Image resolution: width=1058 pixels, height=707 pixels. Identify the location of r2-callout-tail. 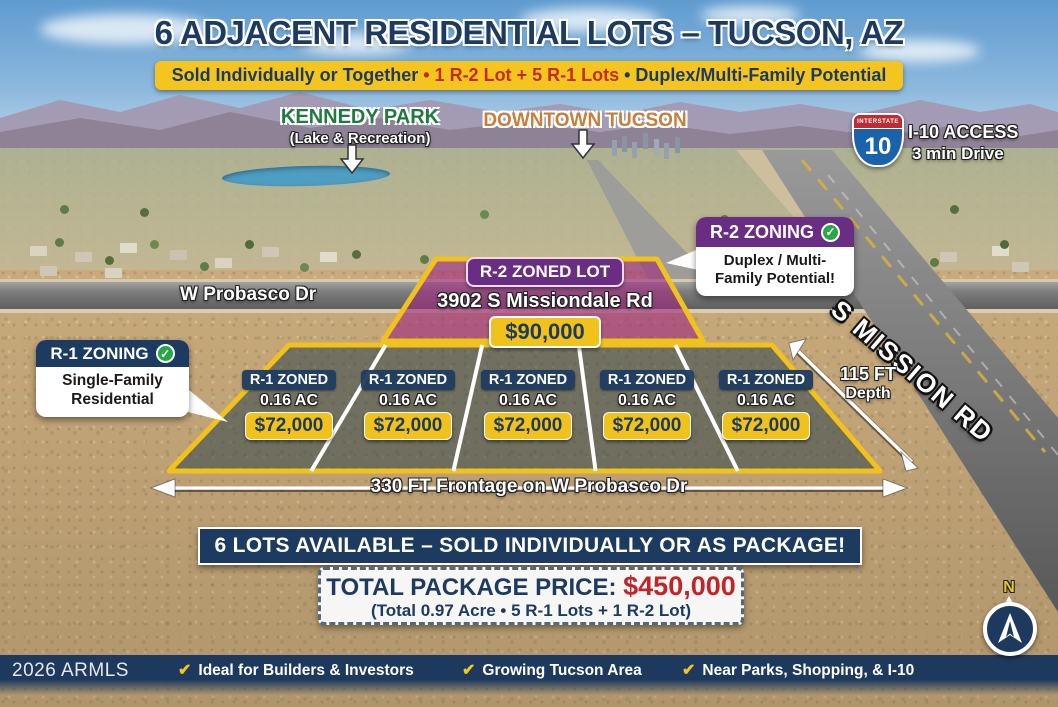
(684, 259).